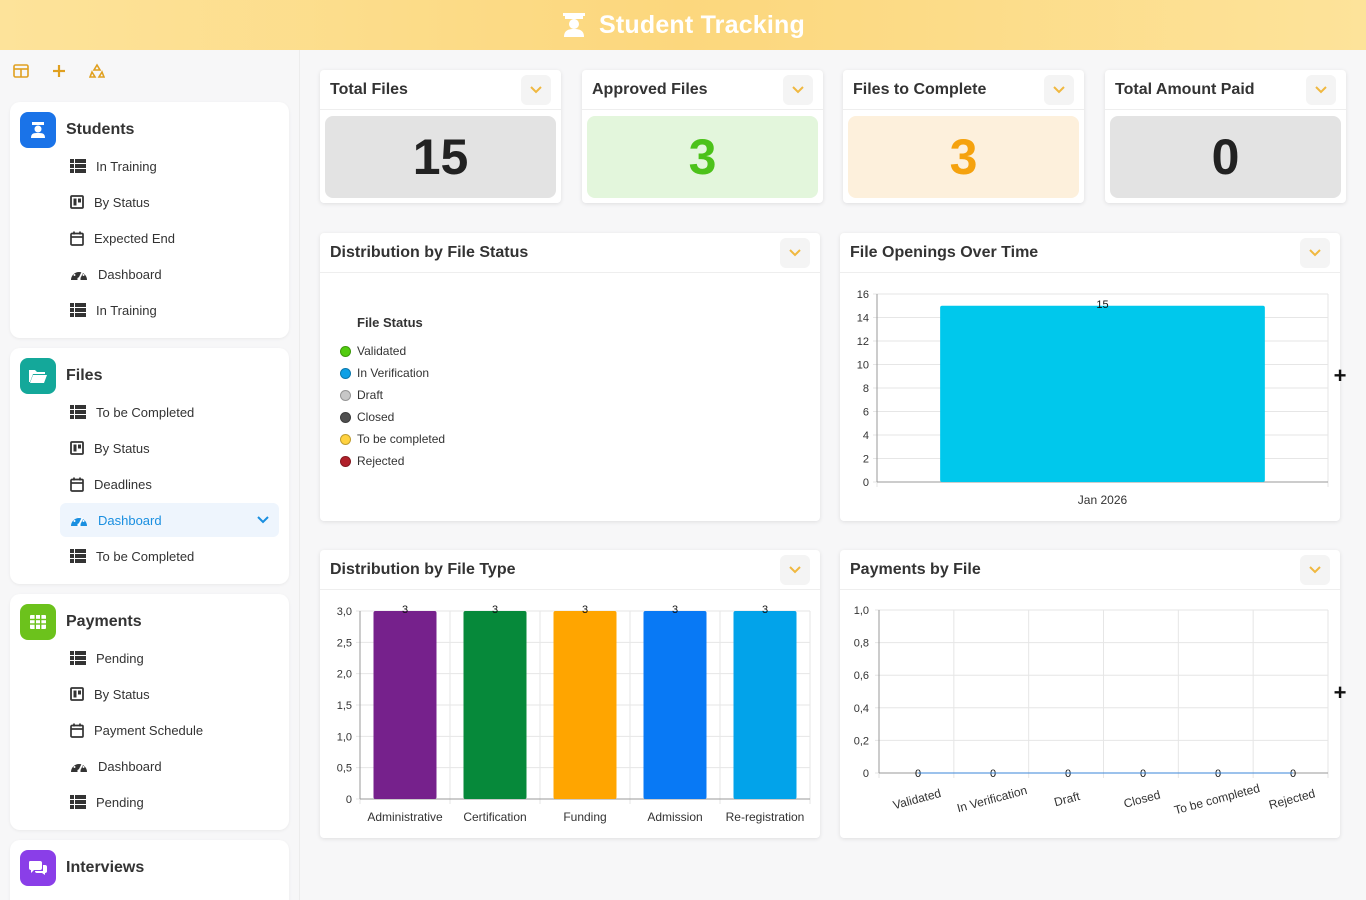  What do you see at coordinates (440, 90) in the screenshot?
I see `card-header: Total Files` at bounding box center [440, 90].